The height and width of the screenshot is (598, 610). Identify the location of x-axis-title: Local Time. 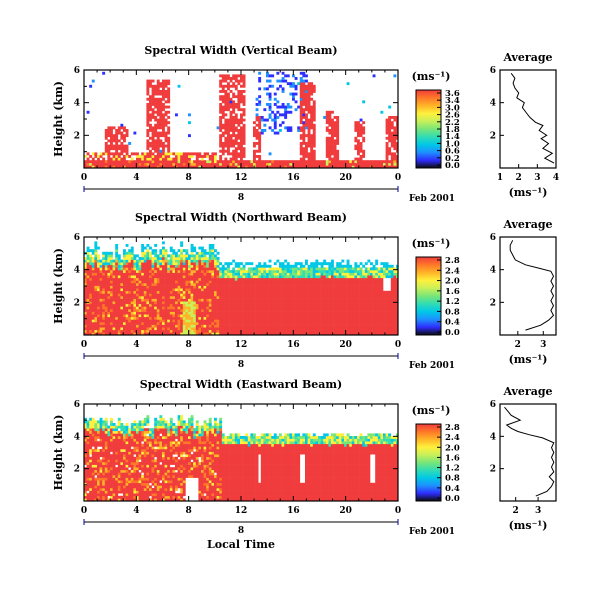
(241, 544).